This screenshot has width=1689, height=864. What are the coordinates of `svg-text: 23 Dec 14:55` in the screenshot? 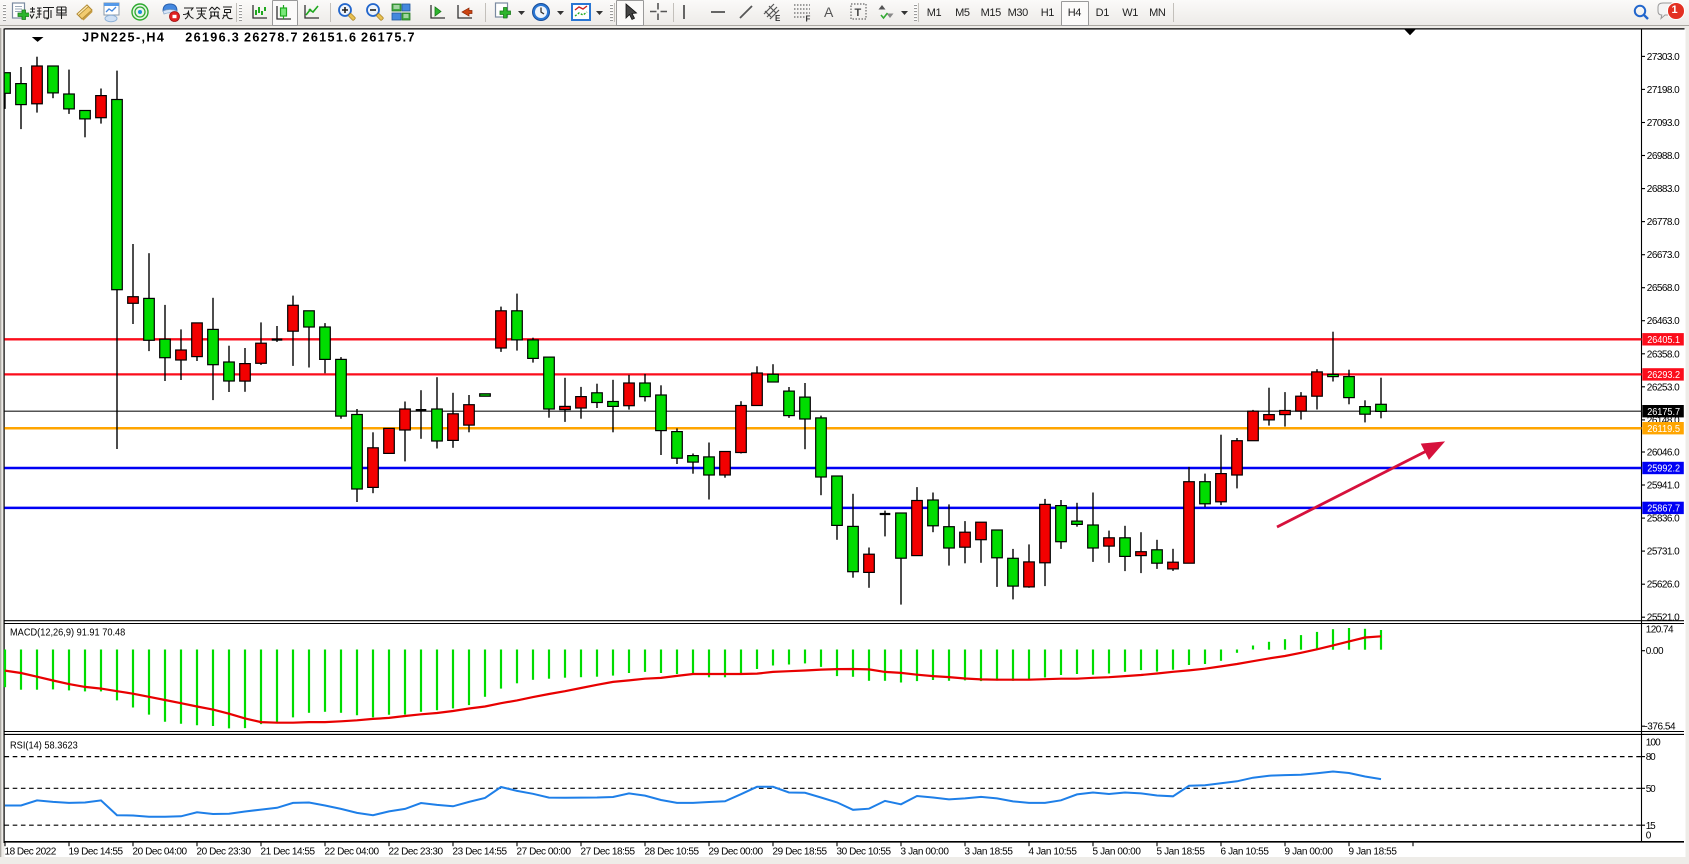 It's located at (480, 852).